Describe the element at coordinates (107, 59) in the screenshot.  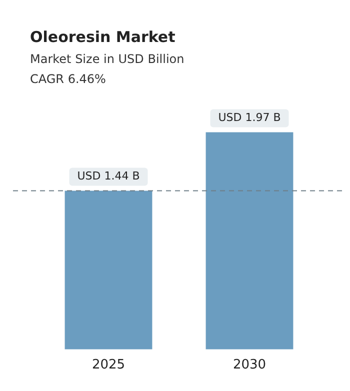
I see `chart-subtitle: Market Size in USD Billion` at that location.